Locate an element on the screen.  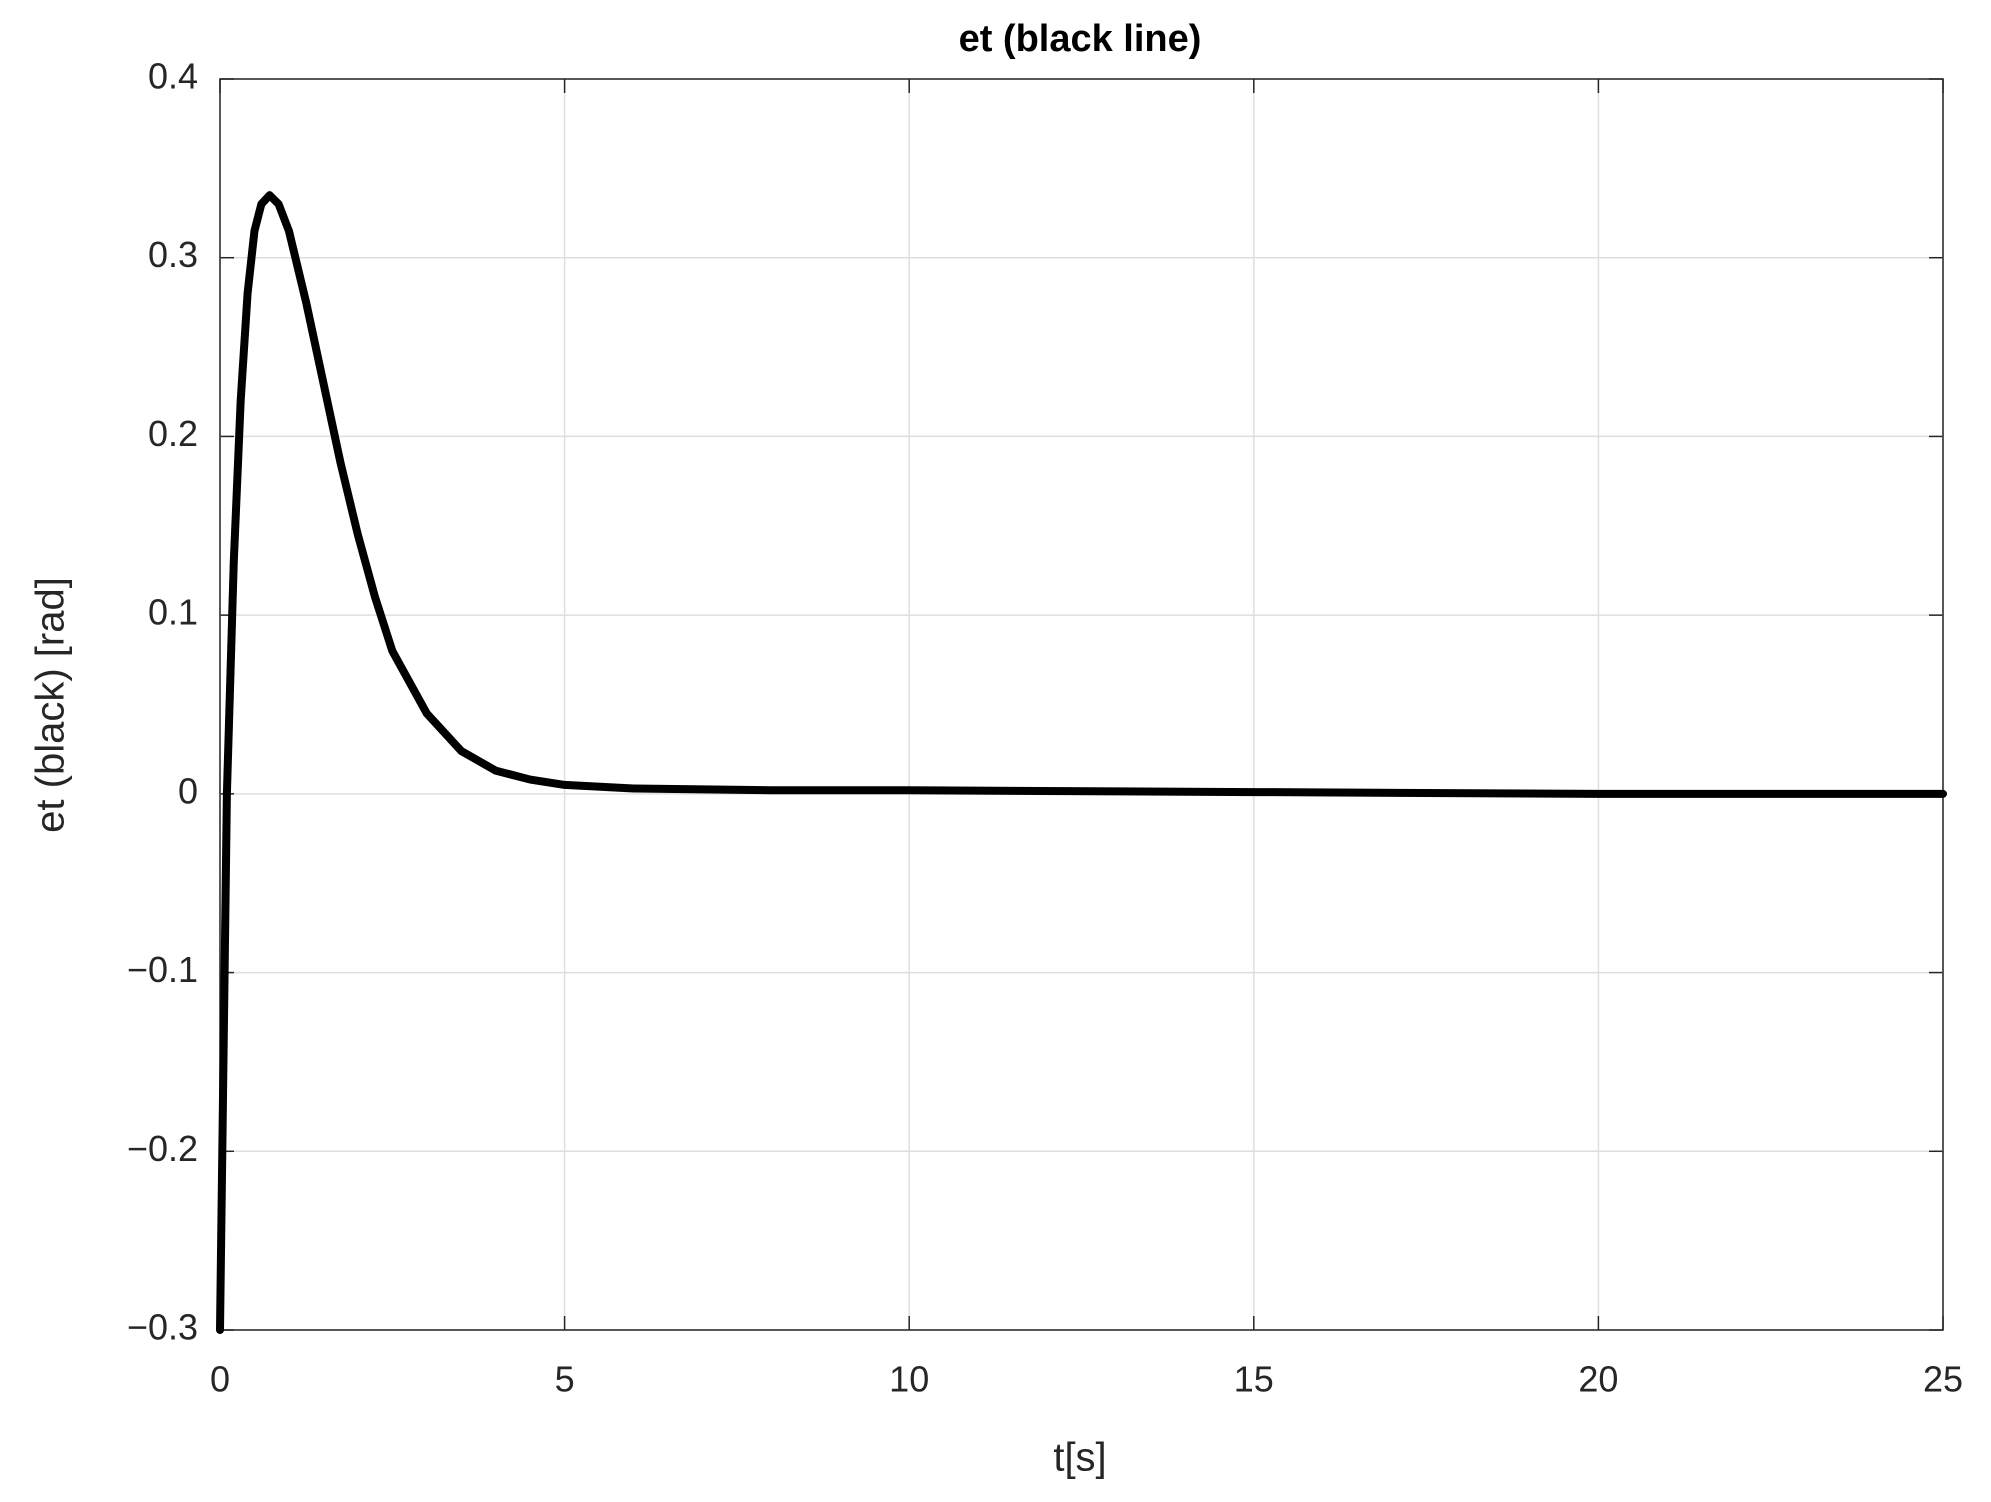
y-tick-label: −0.1 is located at coordinates (162, 969).